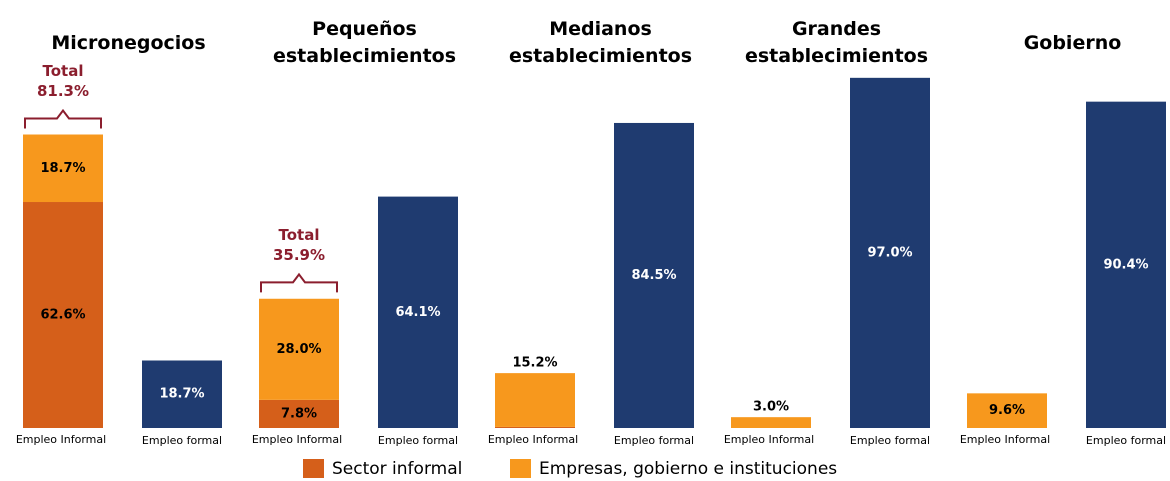  What do you see at coordinates (397, 469) in the screenshot?
I see `legend-label: Sector informal` at bounding box center [397, 469].